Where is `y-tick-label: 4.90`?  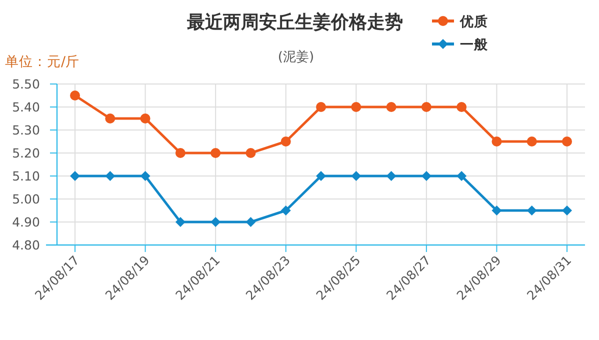 y-tick-label: 4.90 is located at coordinates (26, 222).